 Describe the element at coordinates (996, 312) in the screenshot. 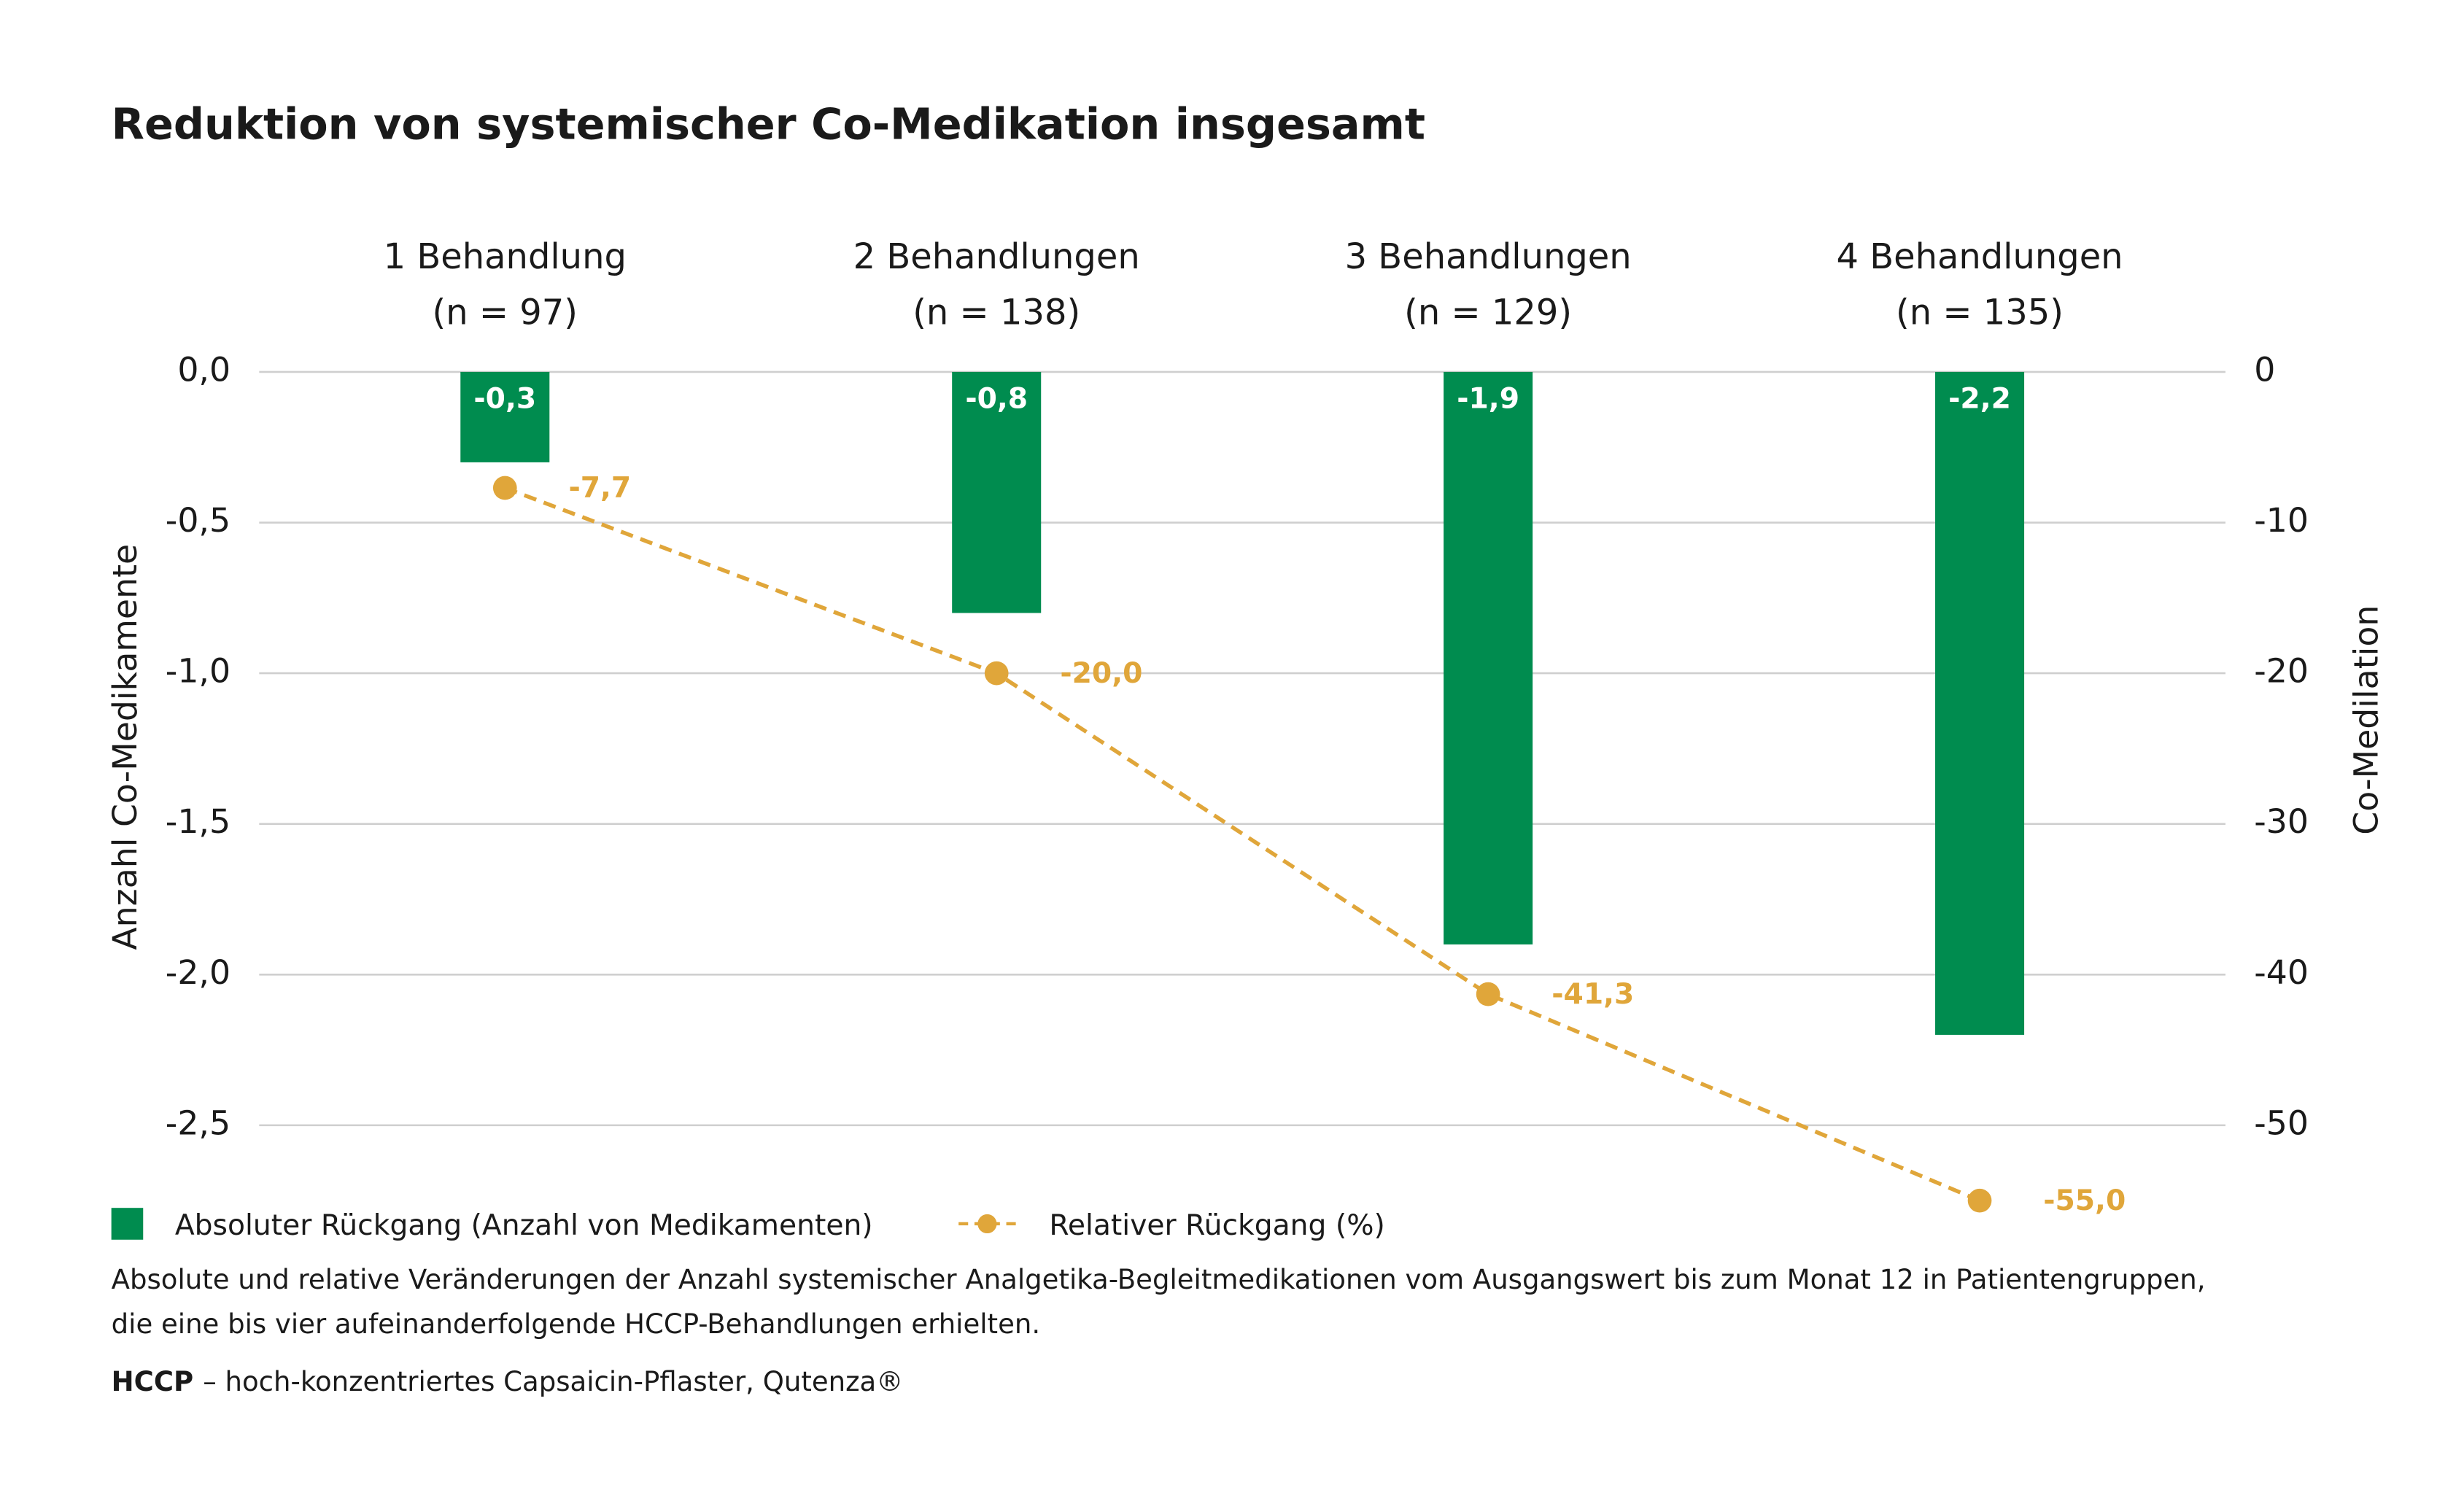

I see `x-tick-note: (n = 138)` at that location.